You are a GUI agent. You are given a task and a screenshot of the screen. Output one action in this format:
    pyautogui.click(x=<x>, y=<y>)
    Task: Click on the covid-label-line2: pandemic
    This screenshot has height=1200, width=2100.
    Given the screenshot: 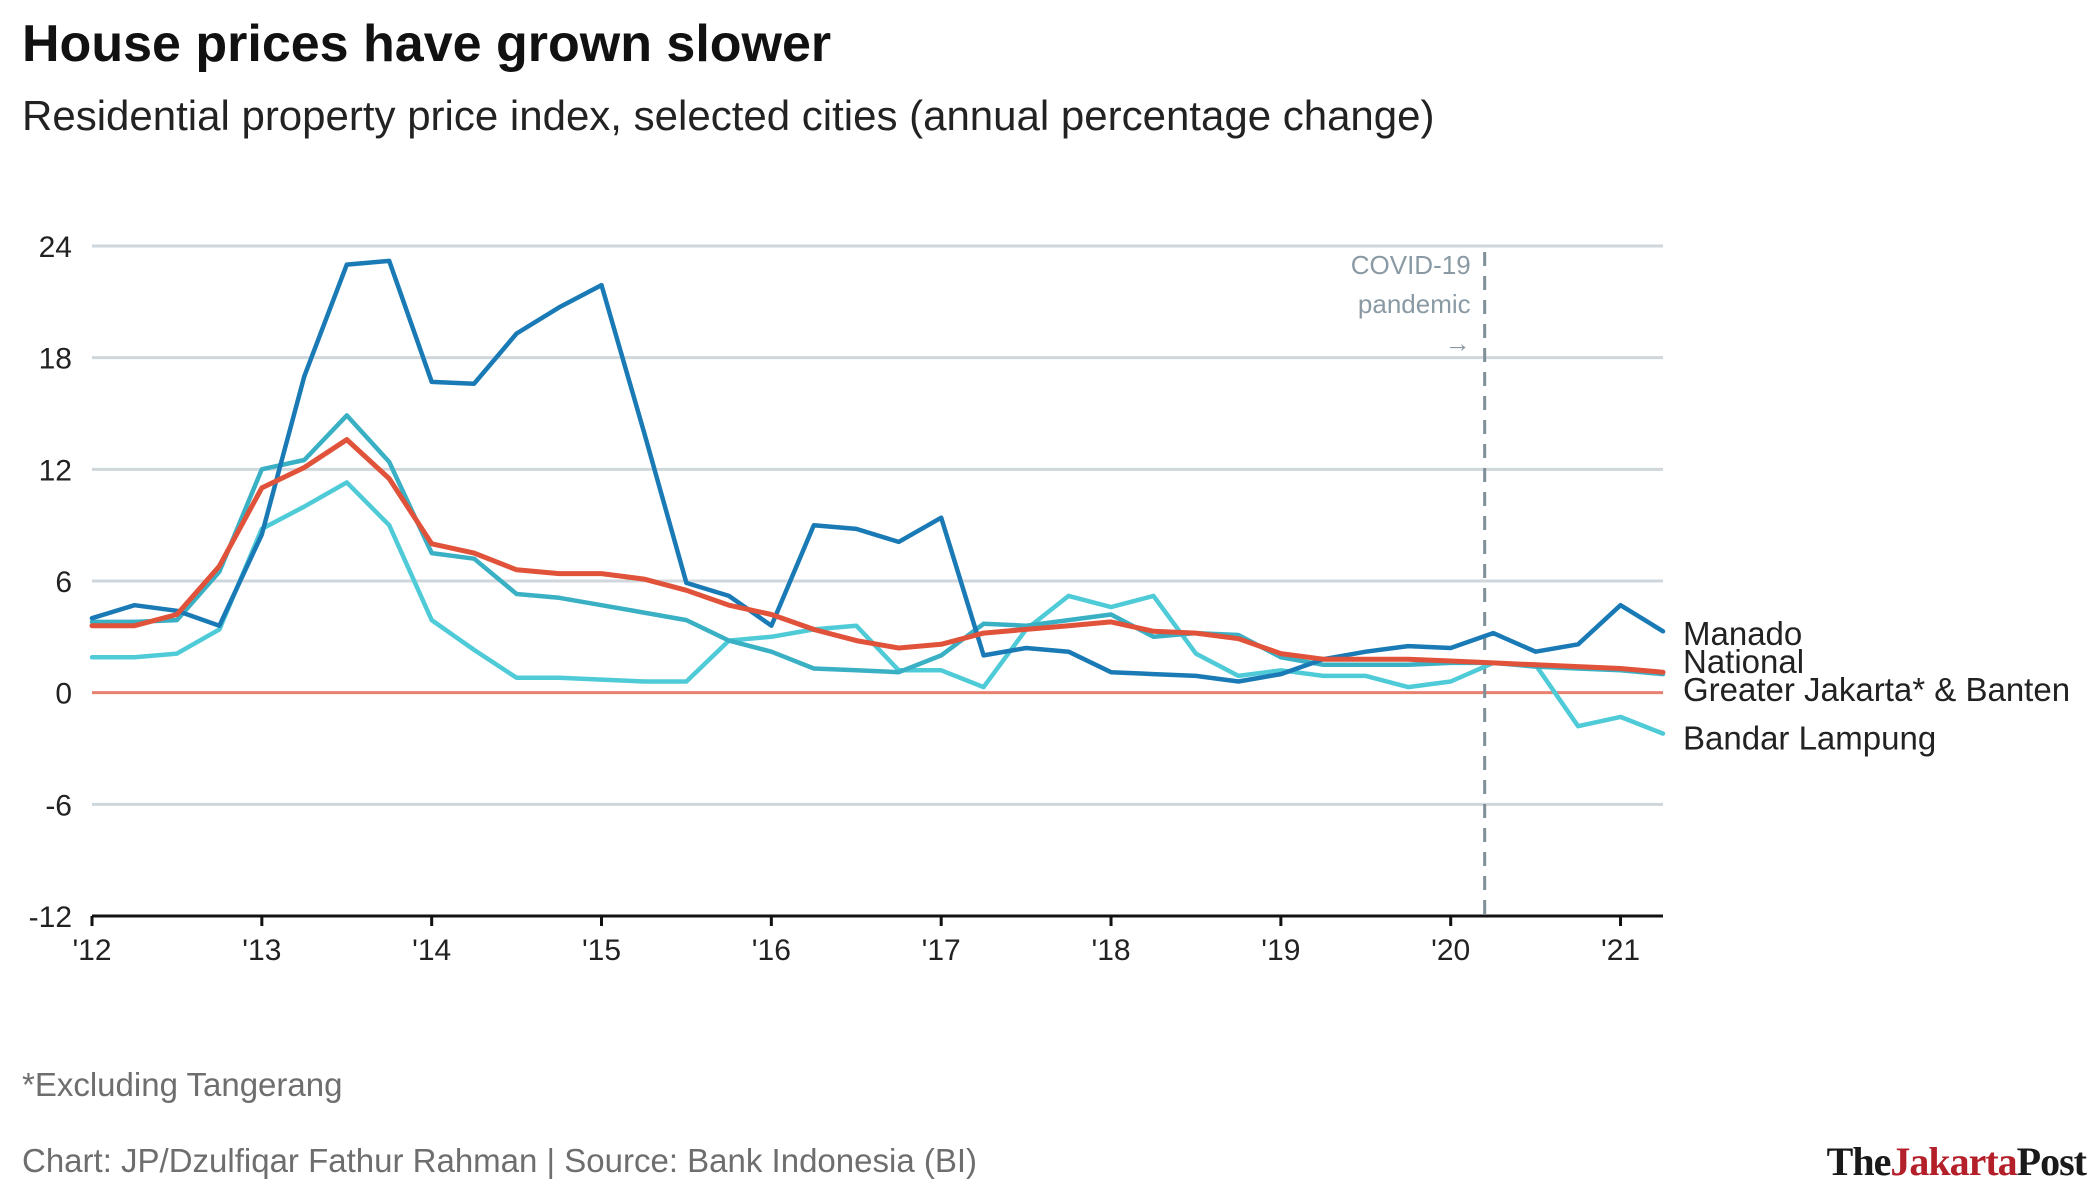 What is the action you would take?
    pyautogui.click(x=1414, y=304)
    